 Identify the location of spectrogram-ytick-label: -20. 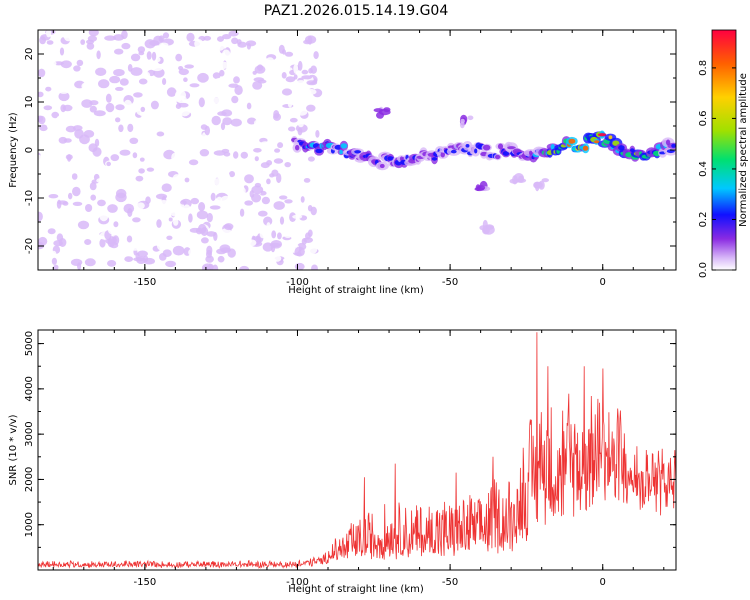
(29, 246).